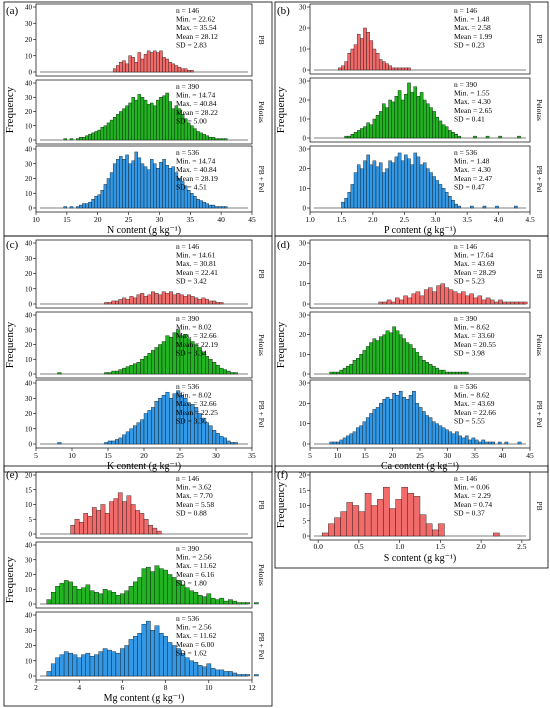 The height and width of the screenshot is (708, 550). What do you see at coordinates (481, 546) in the screenshot?
I see `x-tick-label: 2.0` at bounding box center [481, 546].